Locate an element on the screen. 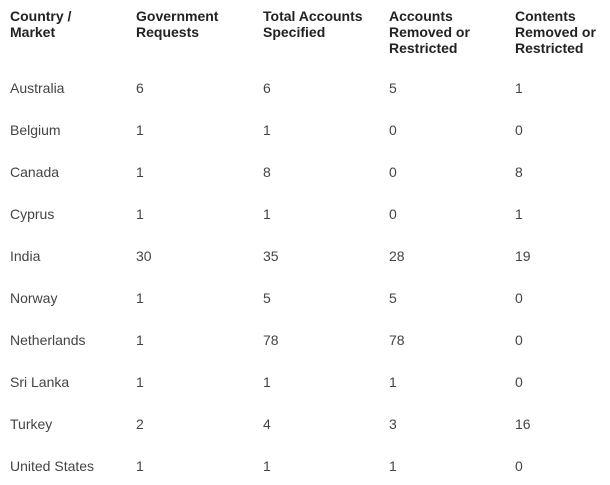  header-total-accounts-specified: Total Accounts Specified is located at coordinates (313, 24).